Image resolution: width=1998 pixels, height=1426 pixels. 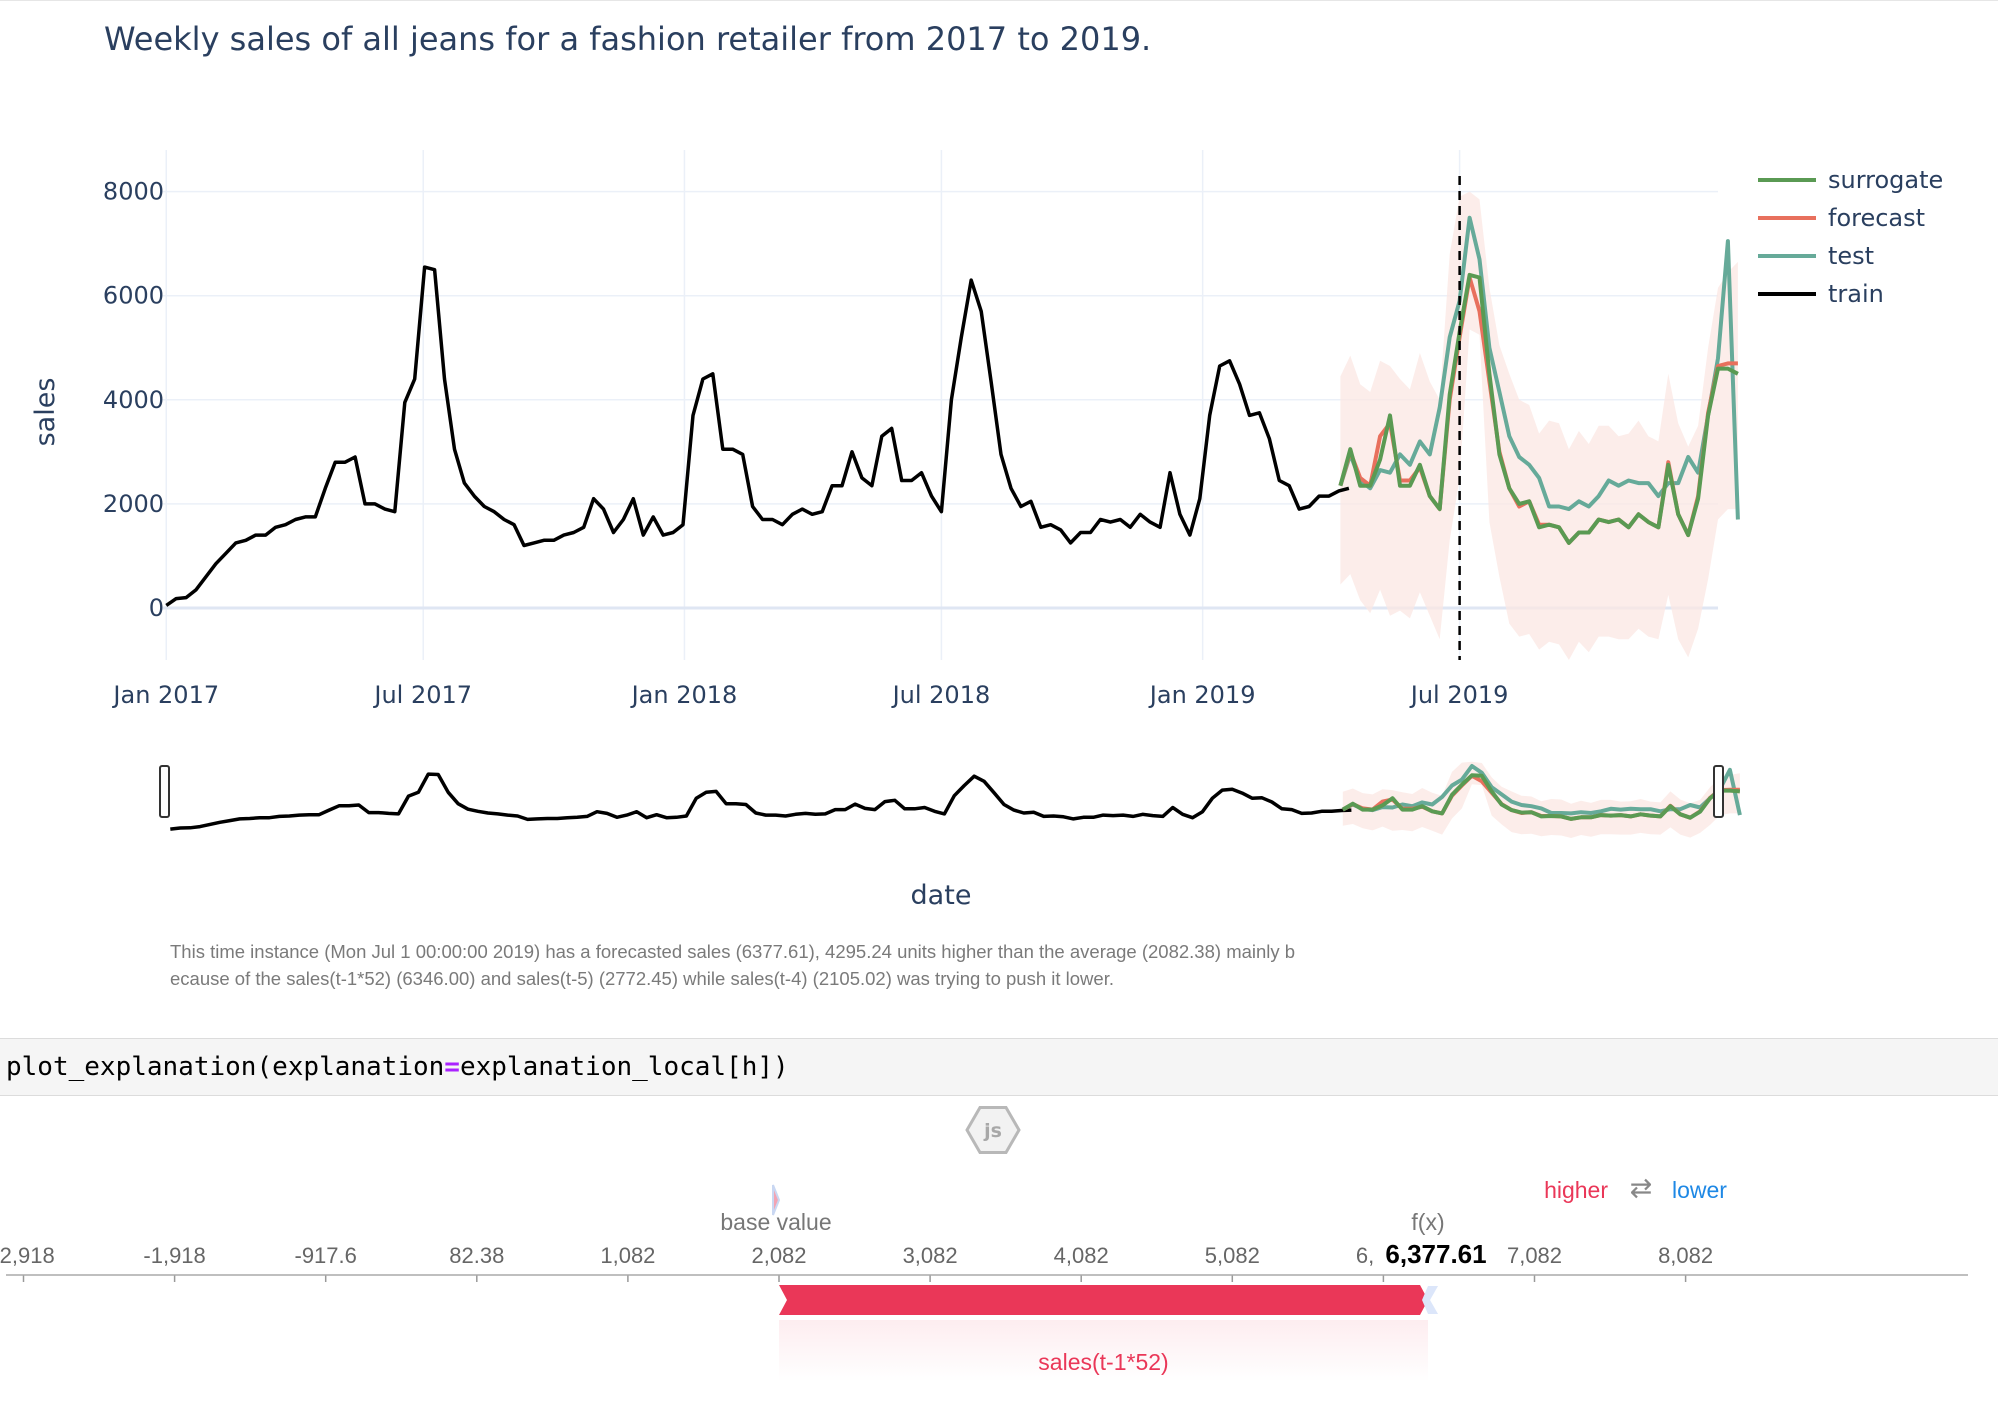 What do you see at coordinates (225, 1067) in the screenshot?
I see `code-prefix: plot_explanation(explanation` at bounding box center [225, 1067].